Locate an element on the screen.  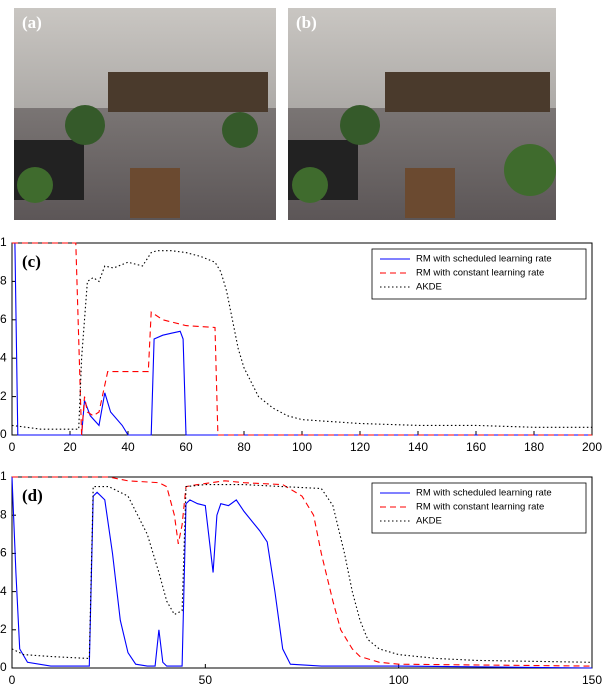
x-tick-label: 160 is located at coordinates (476, 447).